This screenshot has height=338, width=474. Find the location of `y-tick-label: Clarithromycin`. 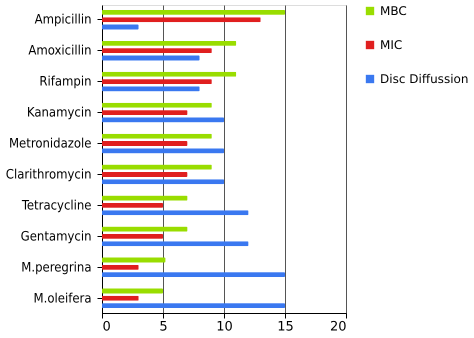

y-tick-label: Clarithromycin is located at coordinates (49, 174).